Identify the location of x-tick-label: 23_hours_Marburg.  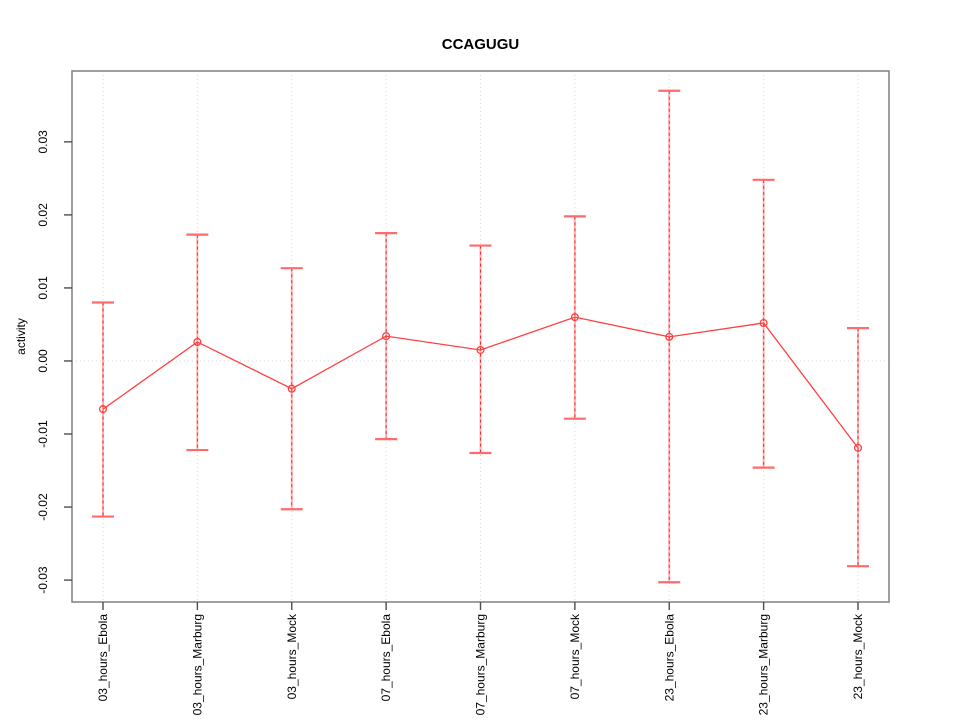
(764, 664).